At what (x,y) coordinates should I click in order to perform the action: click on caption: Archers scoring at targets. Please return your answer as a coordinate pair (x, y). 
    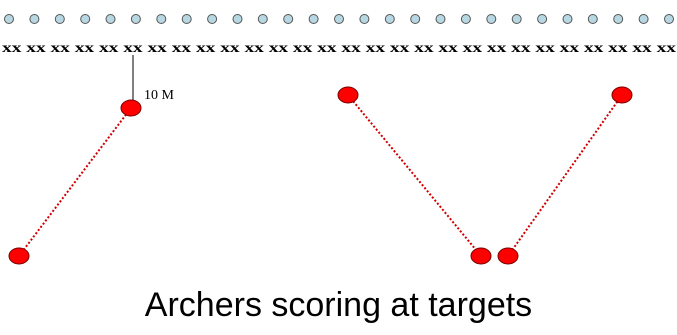
    Looking at the image, I should click on (338, 305).